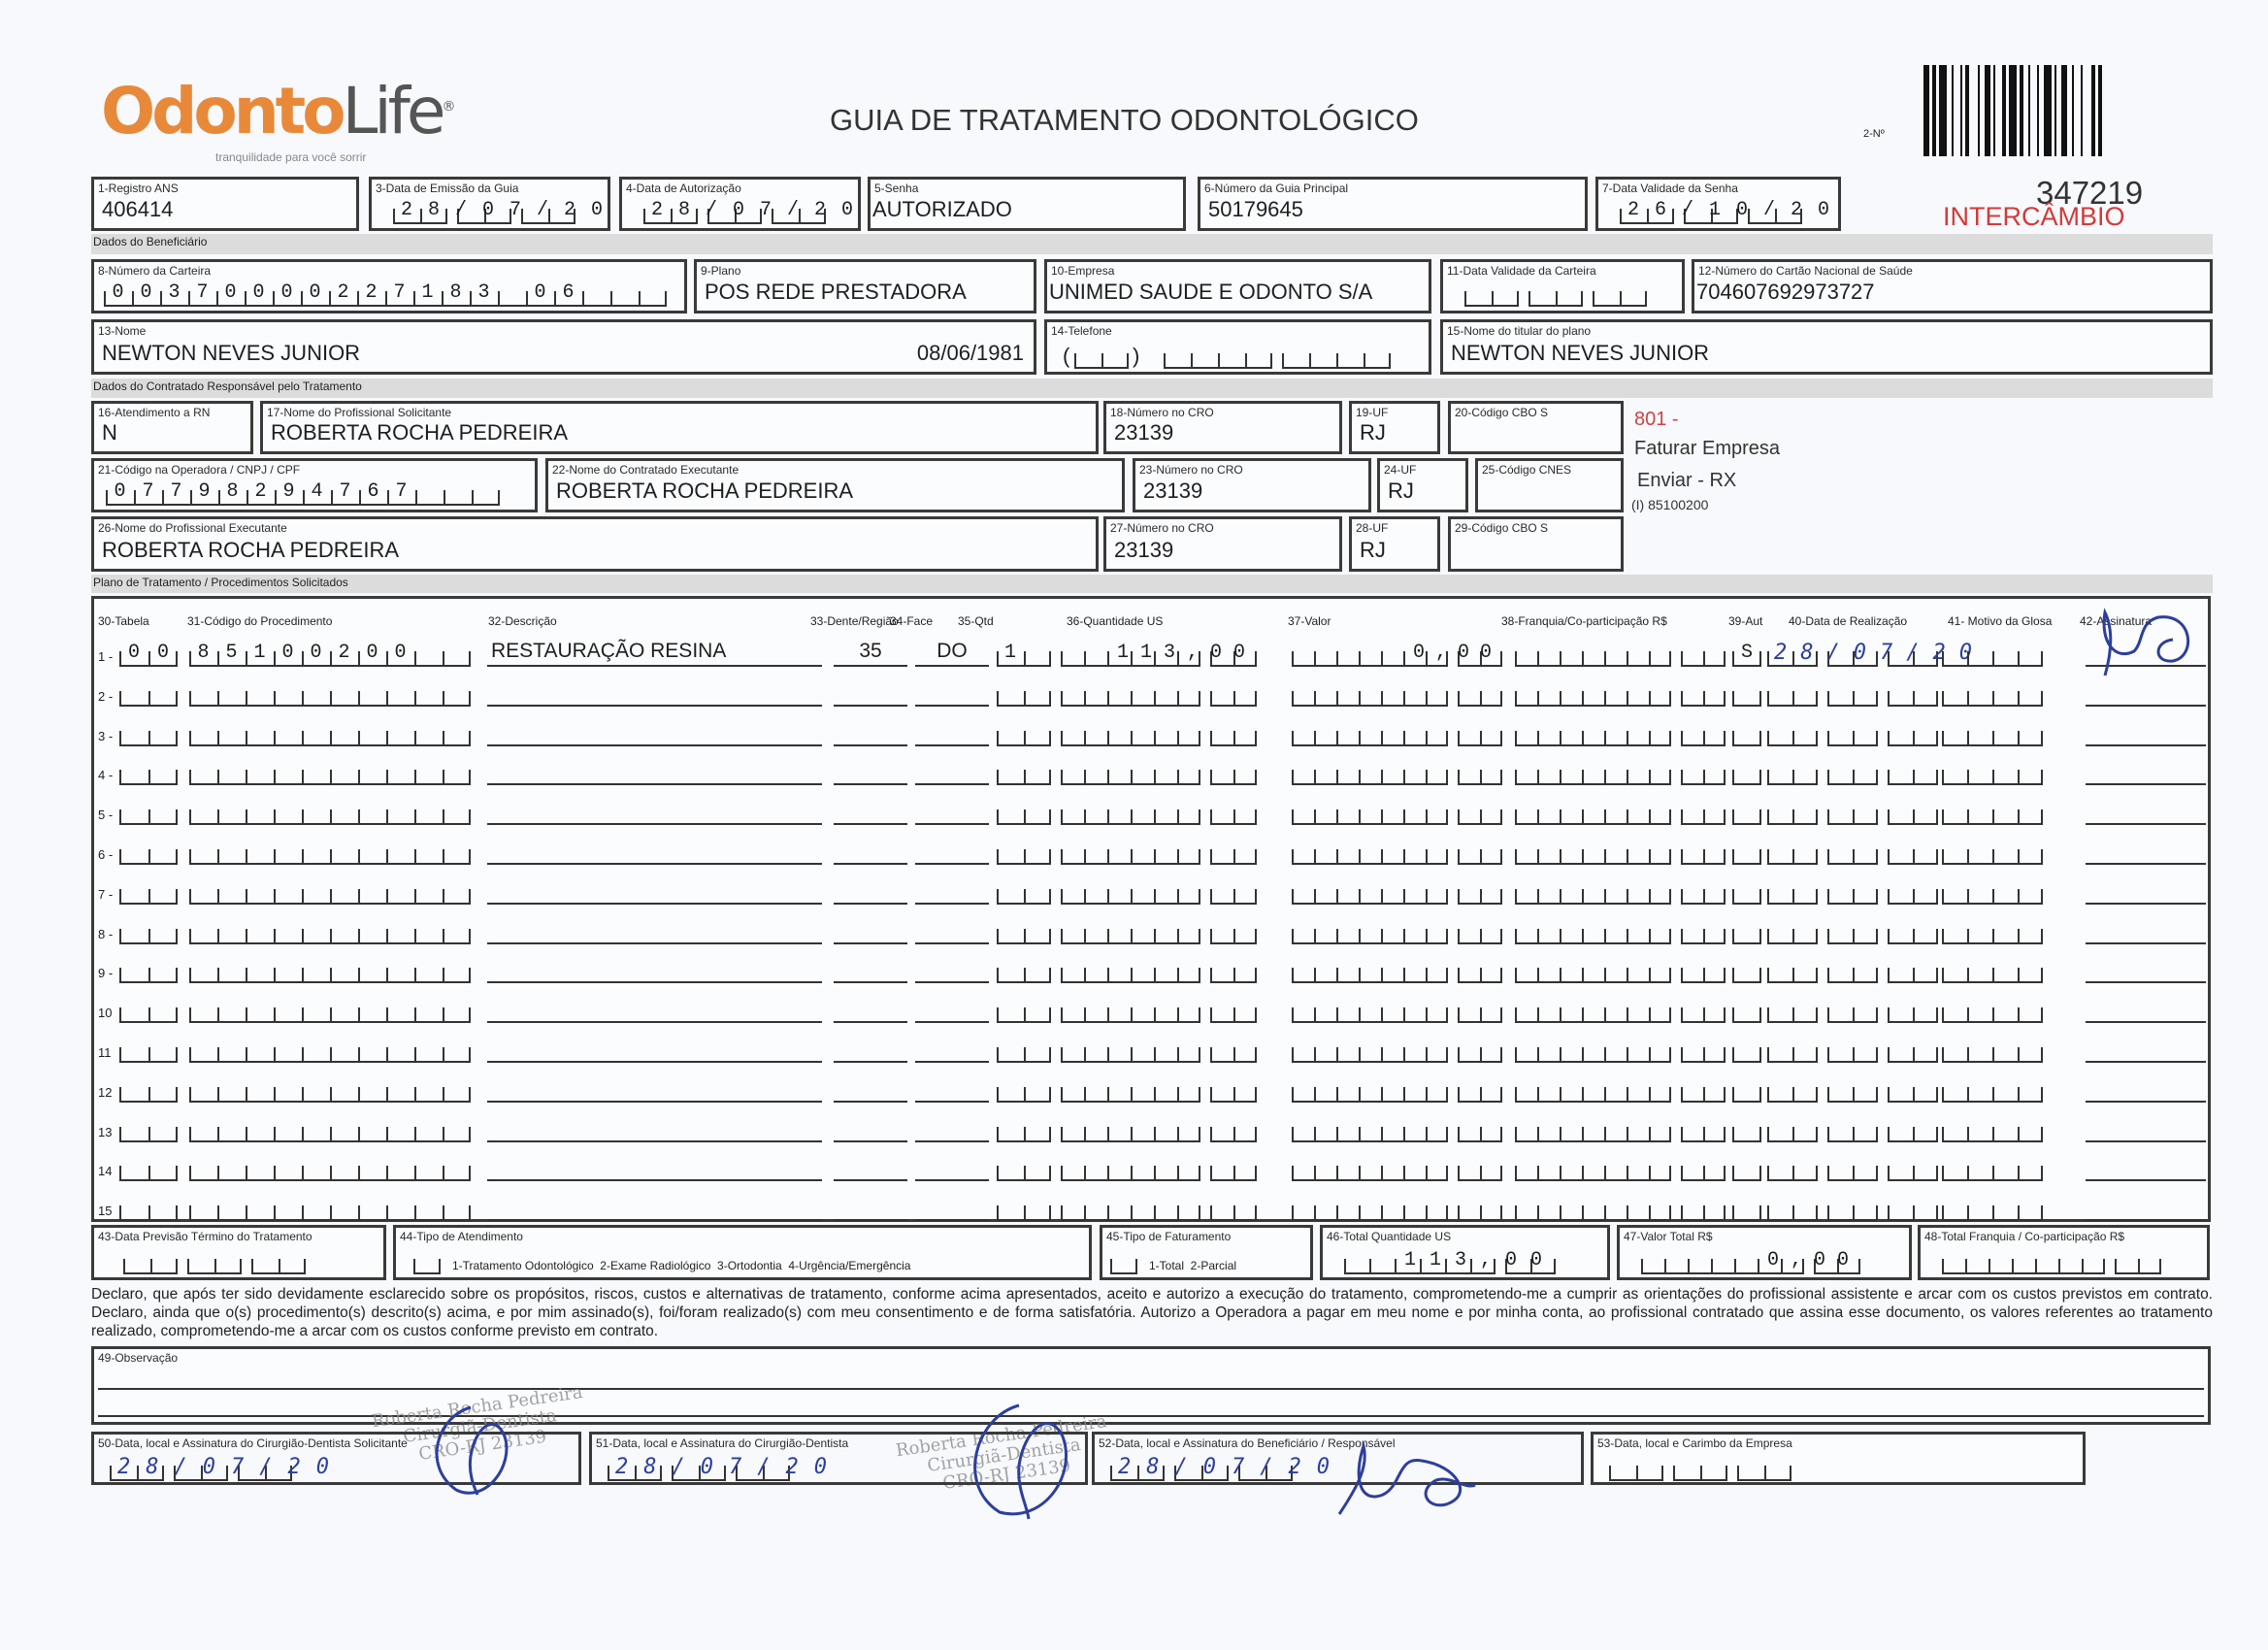 This screenshot has height=1650, width=2268. Describe the element at coordinates (1394, 427) in the screenshot. I see `field-uf-19: 19-UF RJ` at that location.